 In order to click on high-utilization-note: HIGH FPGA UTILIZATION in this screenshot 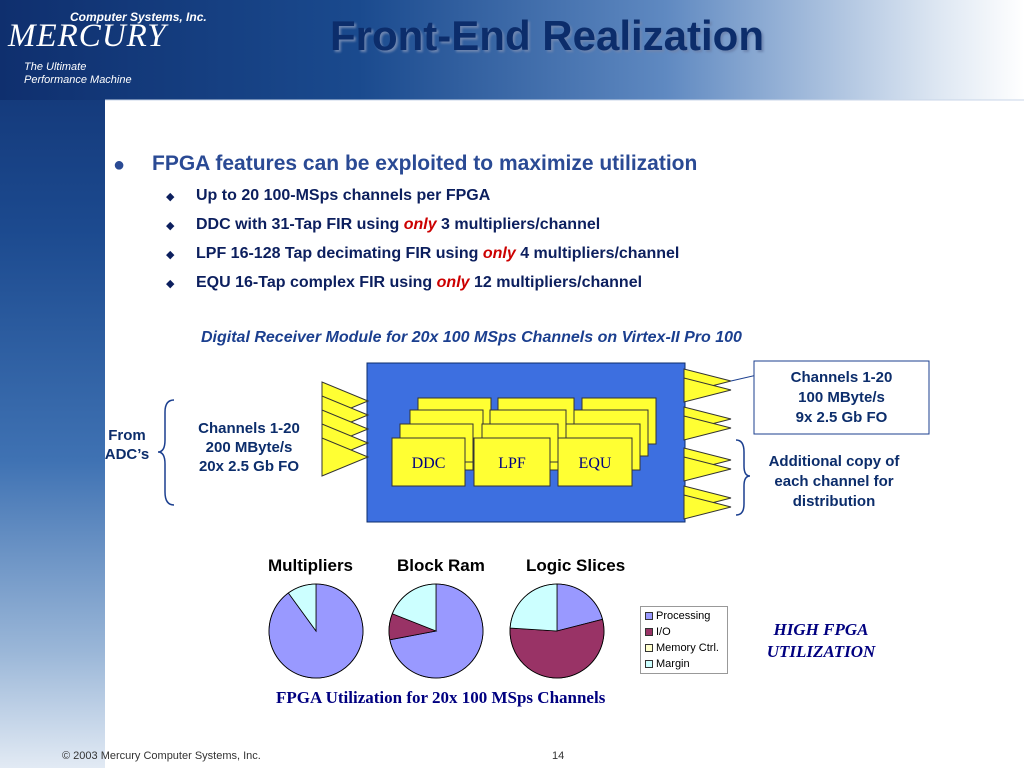, I will do `click(821, 640)`.